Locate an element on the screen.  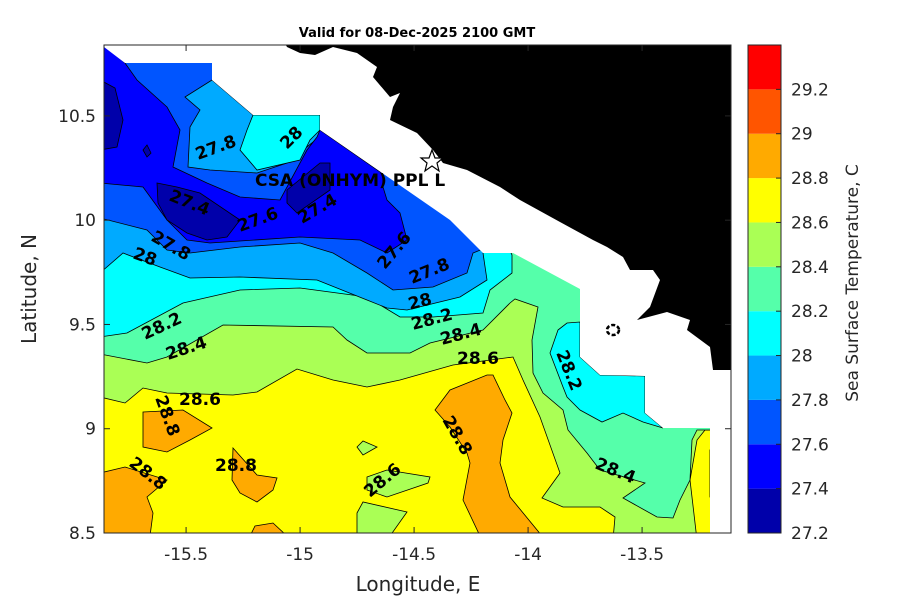
island is located at coordinates (613, 330).